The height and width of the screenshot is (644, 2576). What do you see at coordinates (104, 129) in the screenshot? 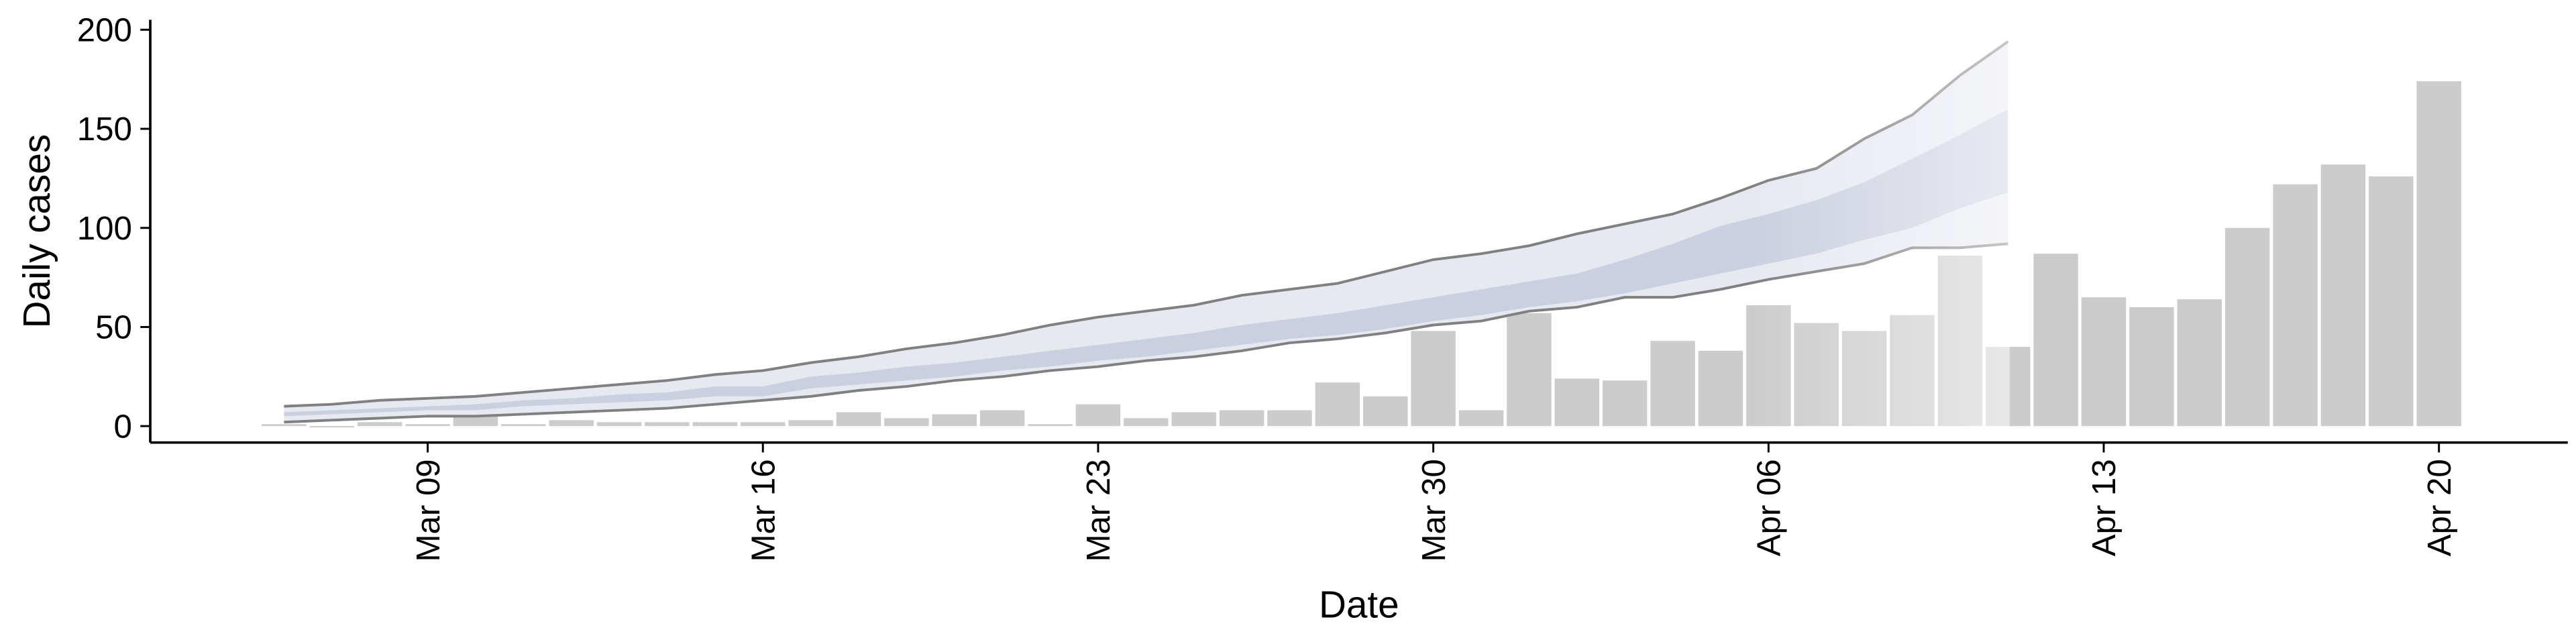
I see `y-tick-label: 150` at bounding box center [104, 129].